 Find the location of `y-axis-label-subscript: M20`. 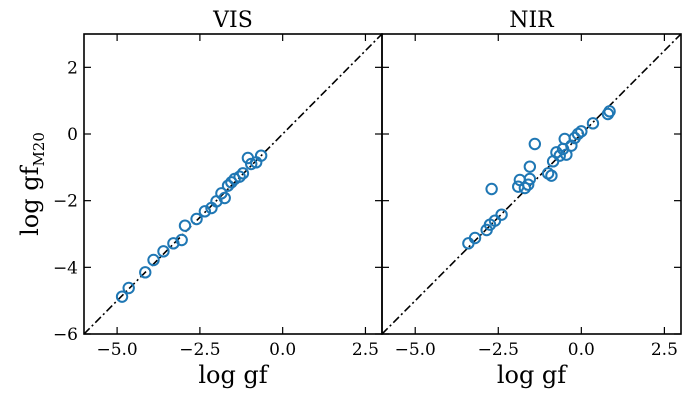

y-axis-label-subscript: M20 is located at coordinates (39, 149).